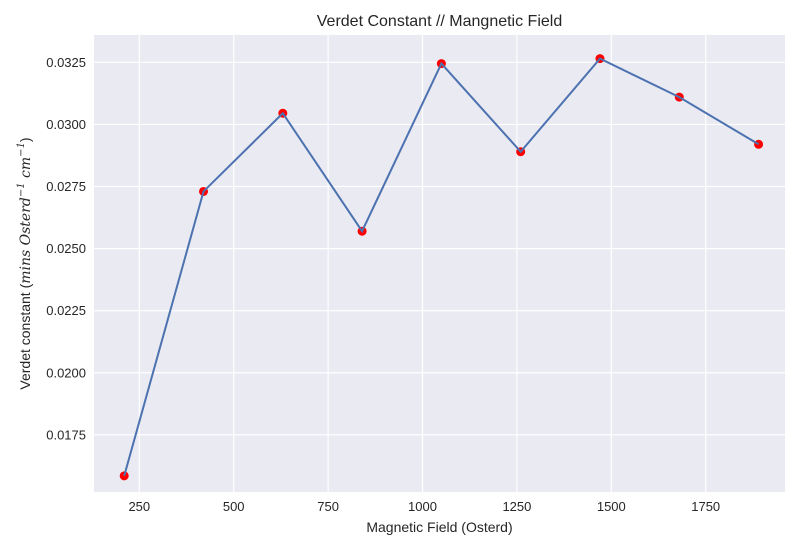 The image size is (800, 550). I want to click on x-tick-label: 750, so click(328, 506).